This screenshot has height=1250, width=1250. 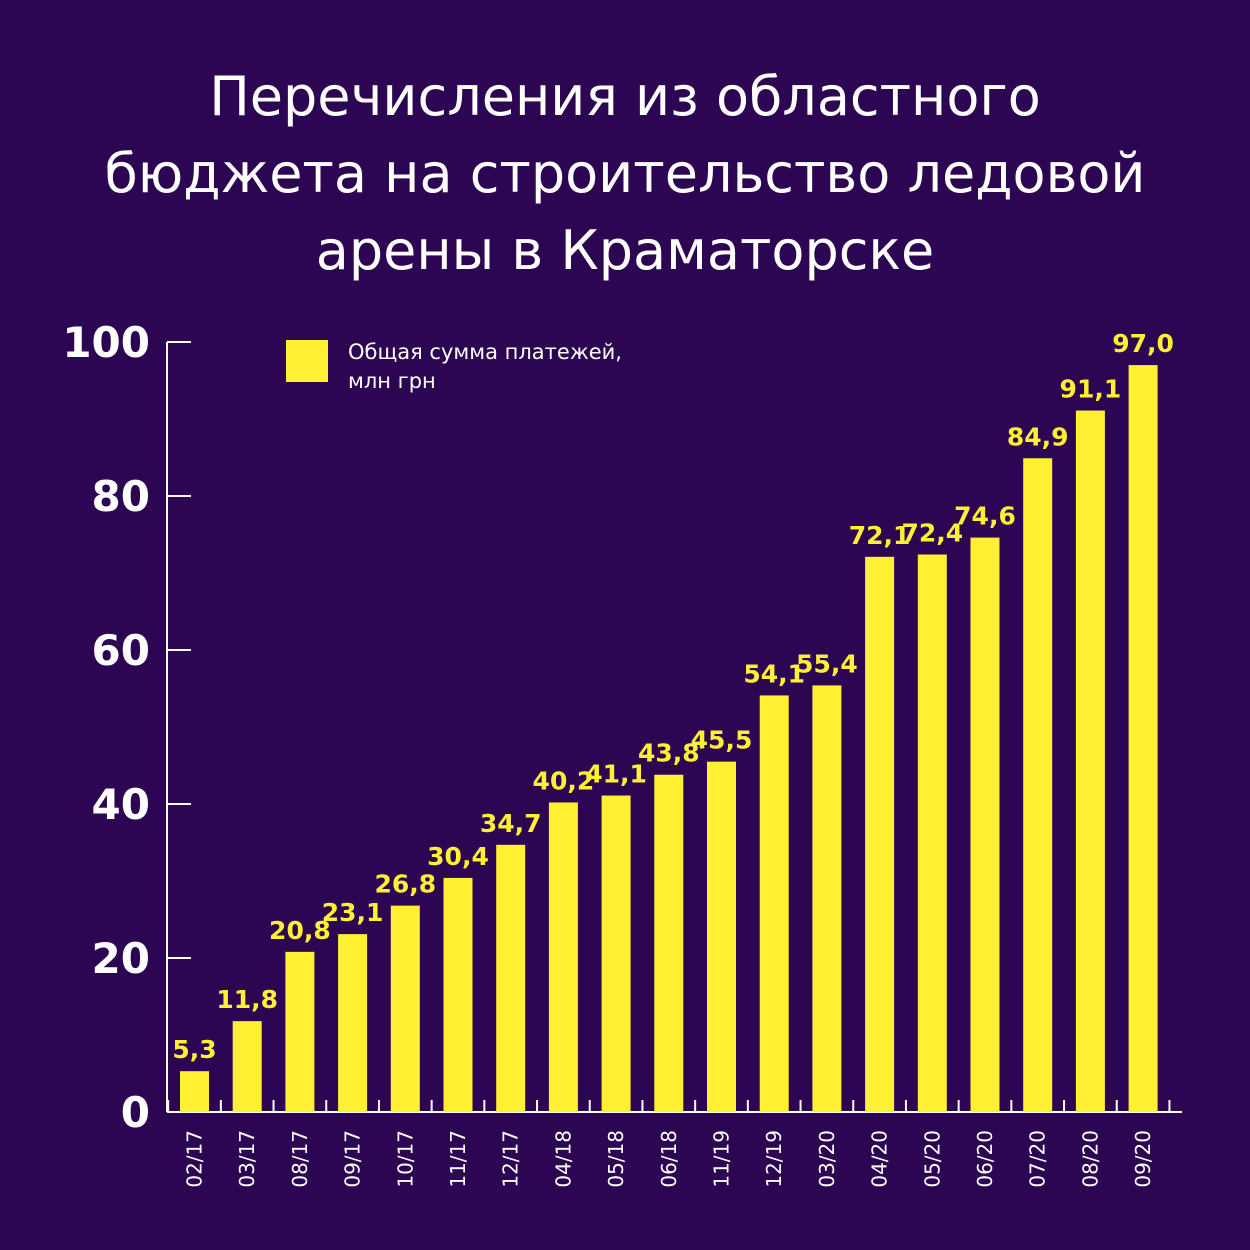 What do you see at coordinates (121, 958) in the screenshot?
I see `y-tick-label: 20` at bounding box center [121, 958].